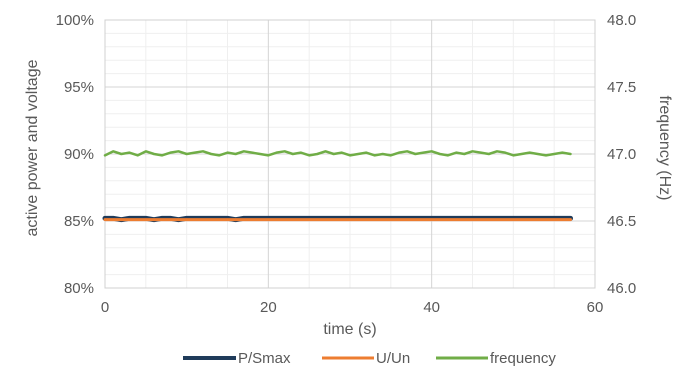 The image size is (681, 374). Describe the element at coordinates (105, 307) in the screenshot. I see `x-tick-label: 0` at that location.